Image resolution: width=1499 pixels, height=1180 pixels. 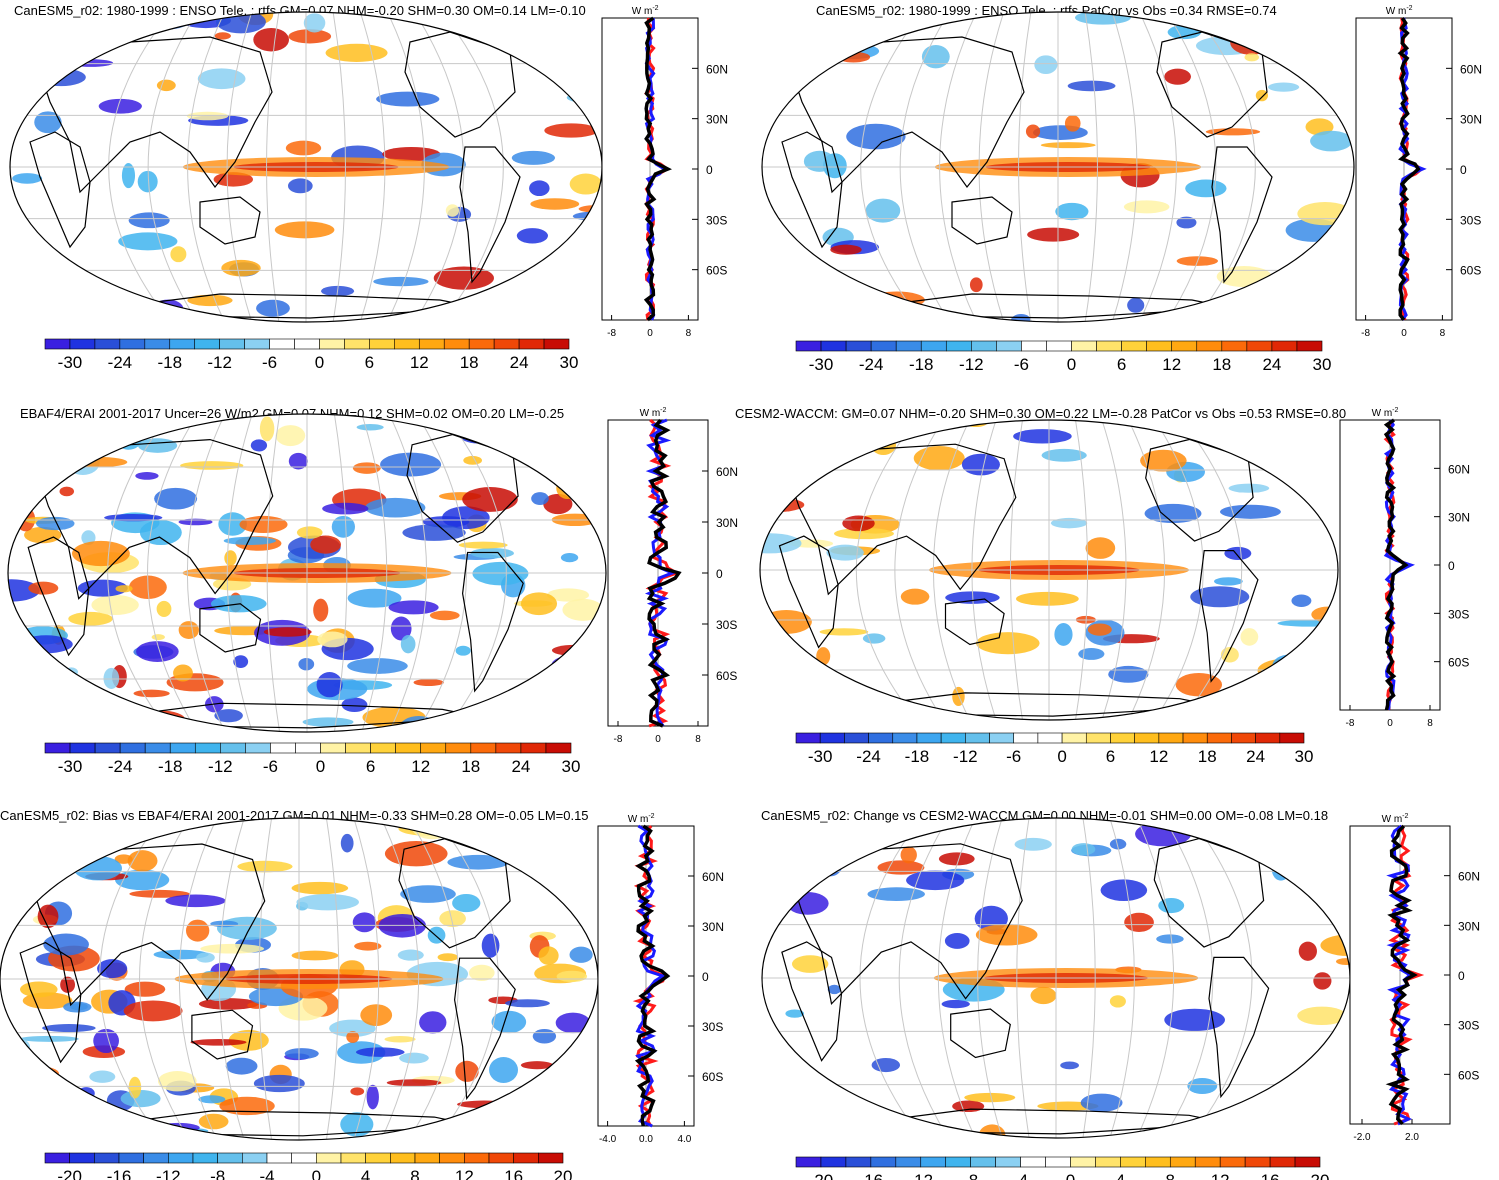 What do you see at coordinates (120, 362) in the screenshot?
I see `colorbar-label: -24` at bounding box center [120, 362].